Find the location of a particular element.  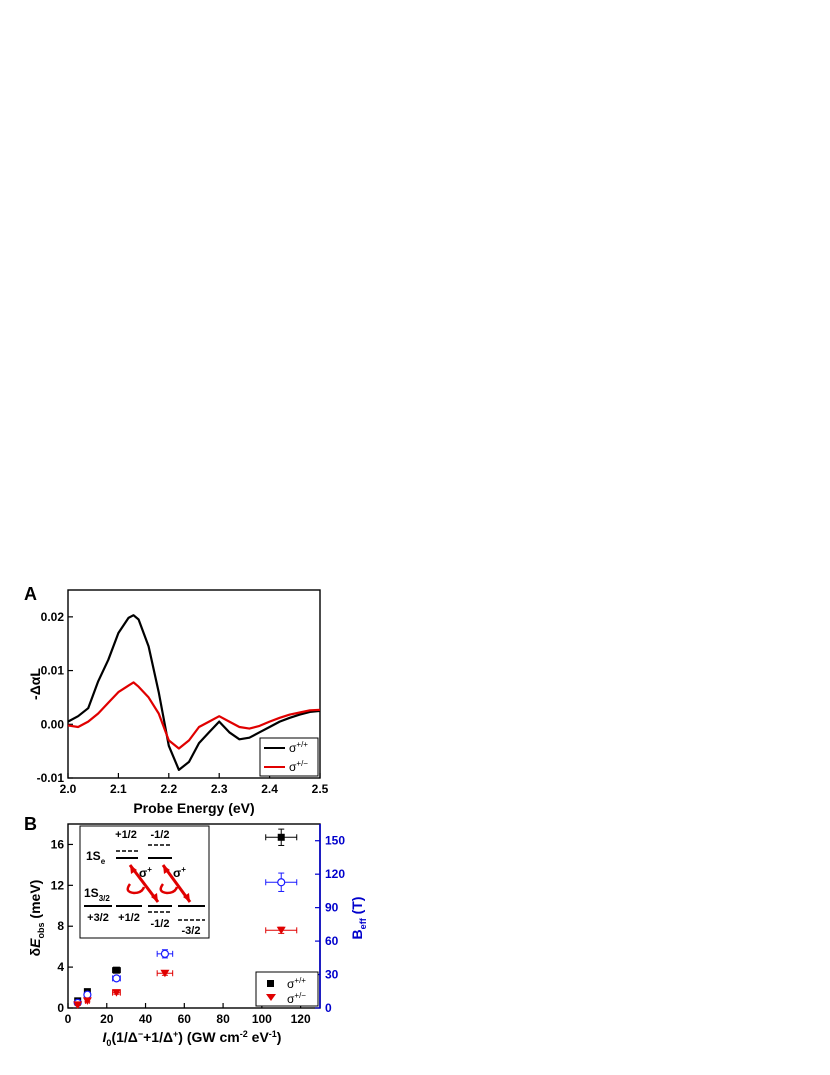

panel-b-series is located at coordinates (185, 918).